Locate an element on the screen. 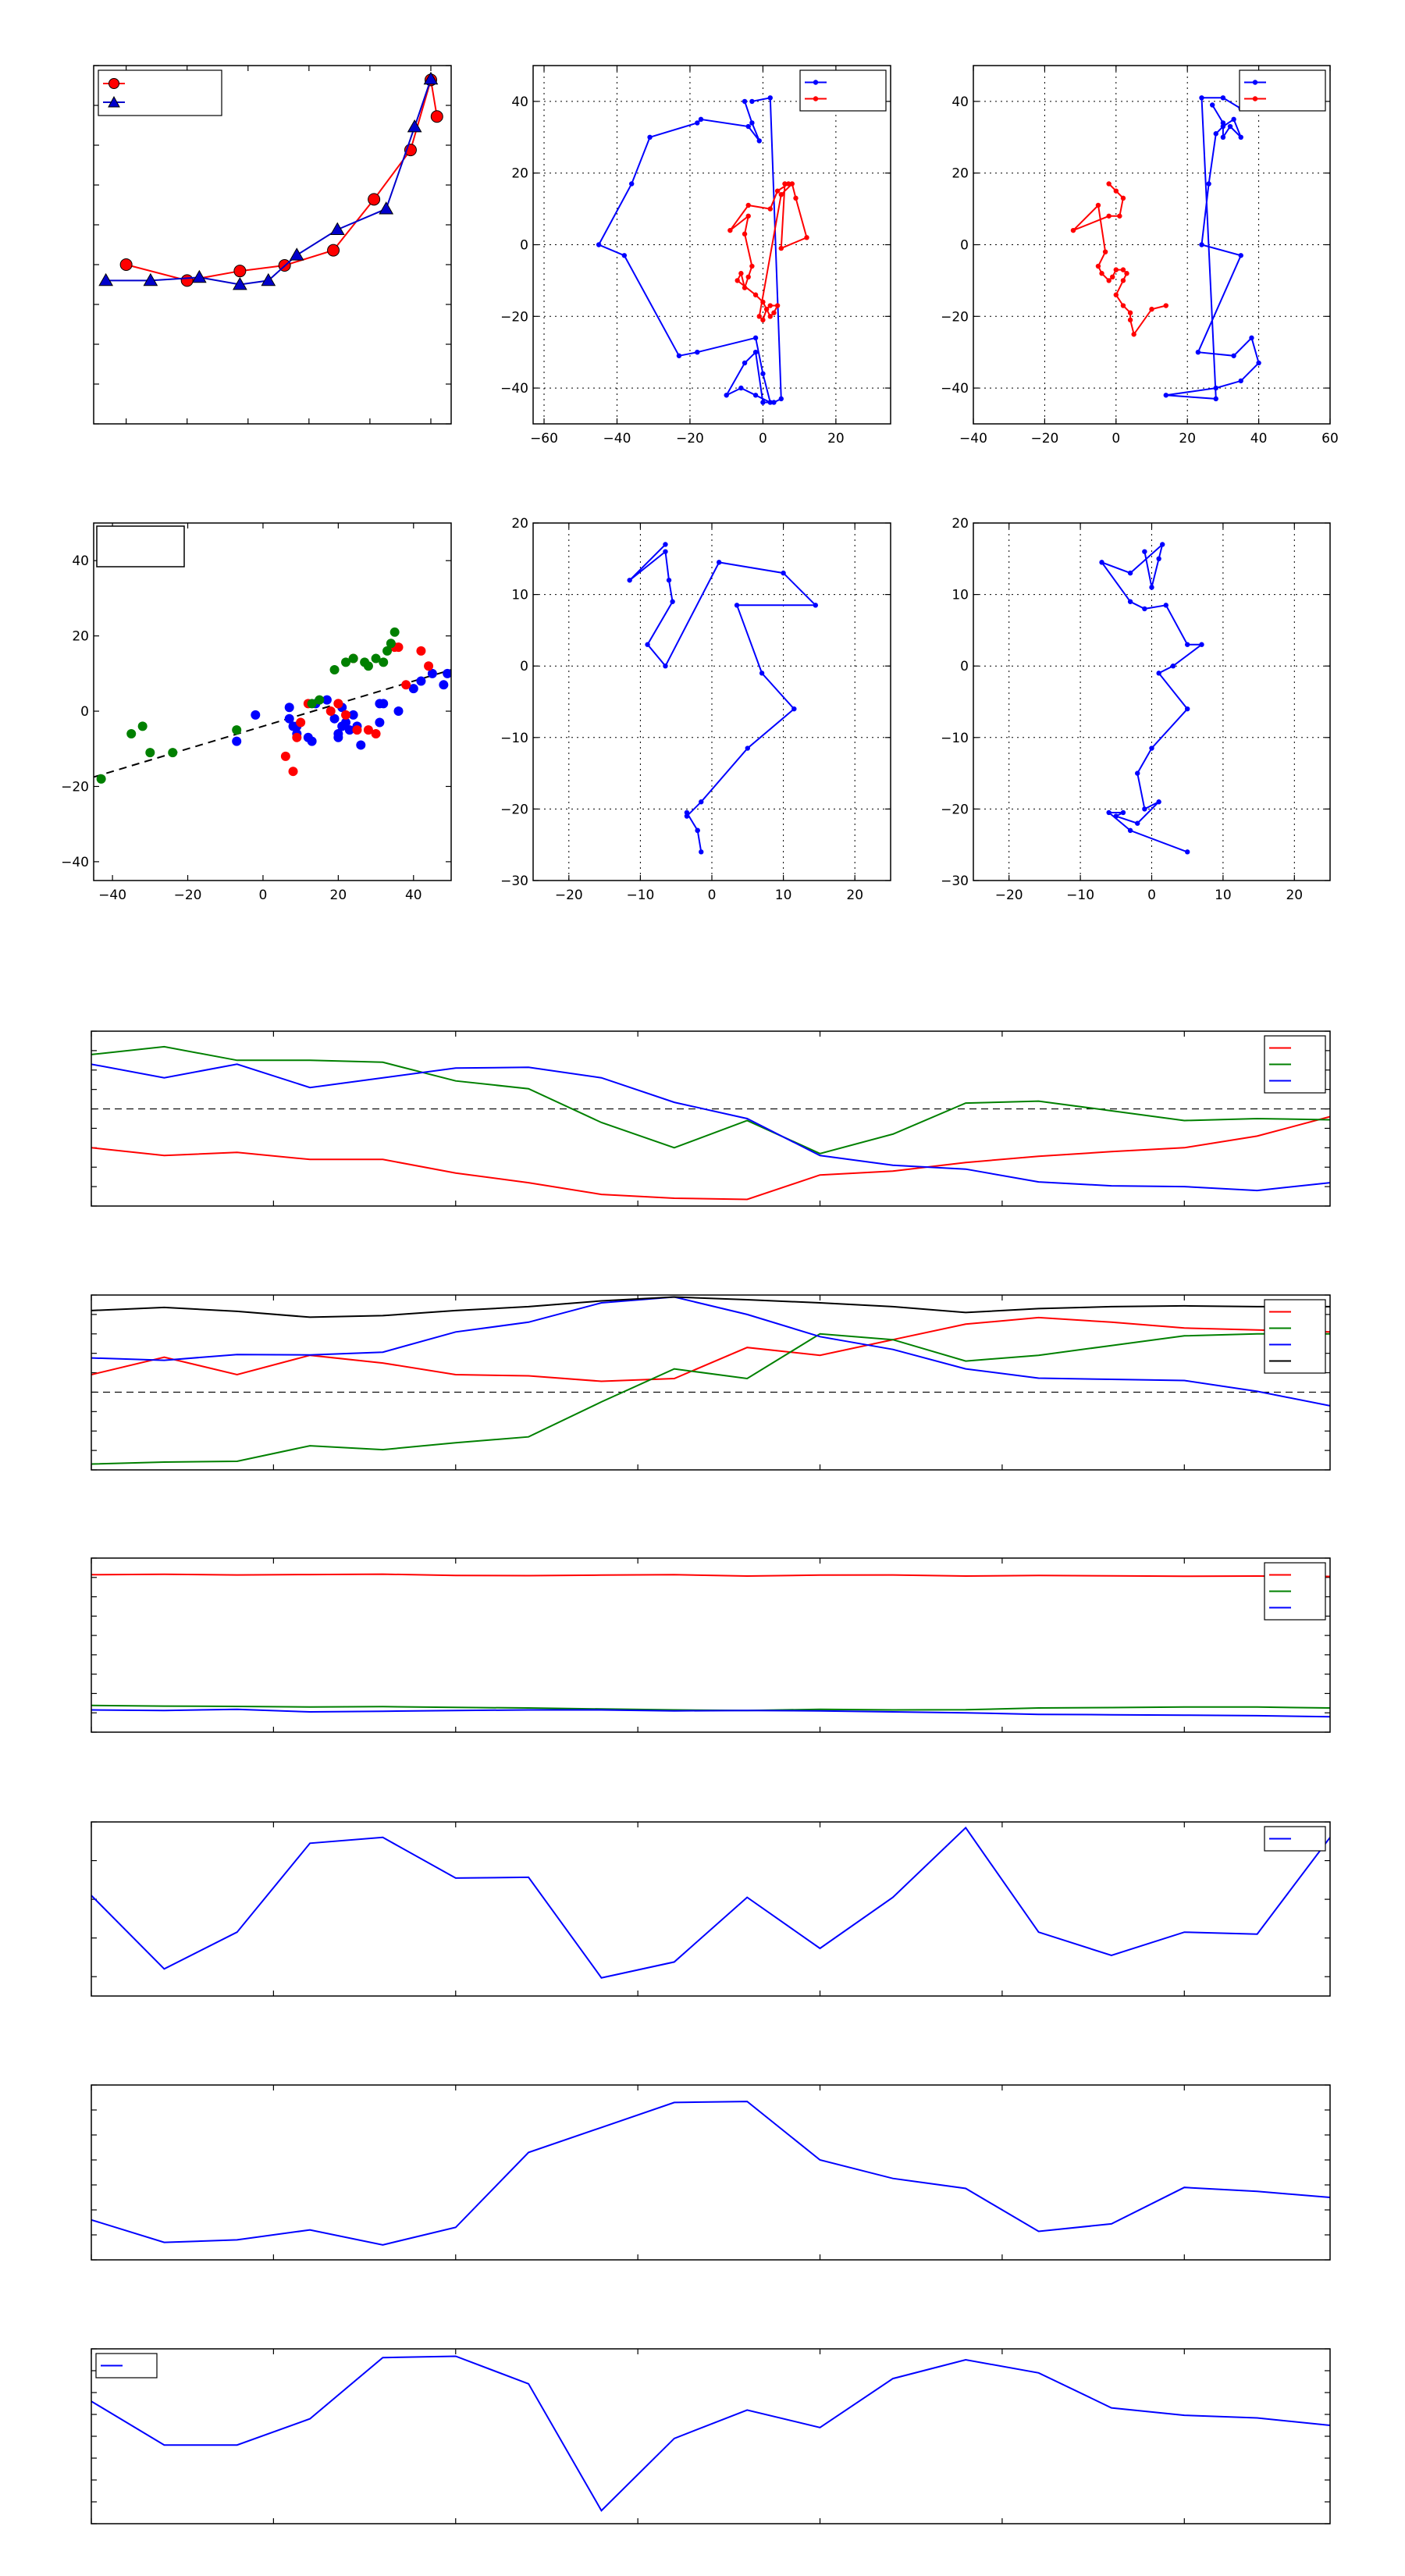 Image resolution: width=1405 pixels, height=2576 pixels. mag_rtn-legend is located at coordinates (1295, 1064).